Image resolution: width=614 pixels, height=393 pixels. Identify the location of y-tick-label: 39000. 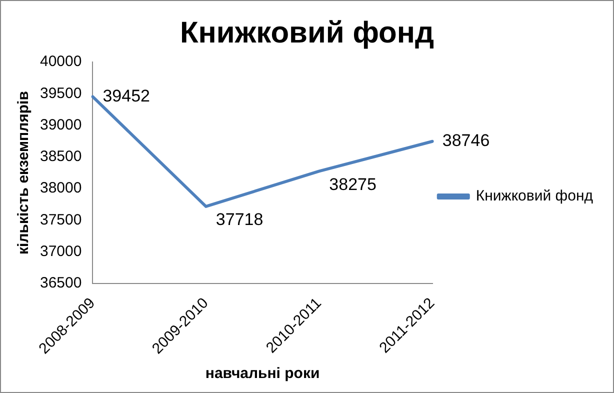
(61, 125).